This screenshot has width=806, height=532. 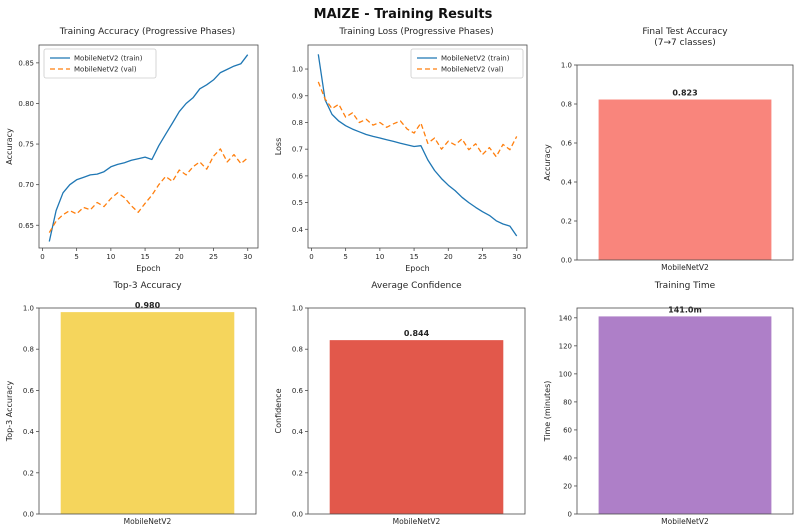 I want to click on svg-text: 0.80, so click(x=26, y=104).